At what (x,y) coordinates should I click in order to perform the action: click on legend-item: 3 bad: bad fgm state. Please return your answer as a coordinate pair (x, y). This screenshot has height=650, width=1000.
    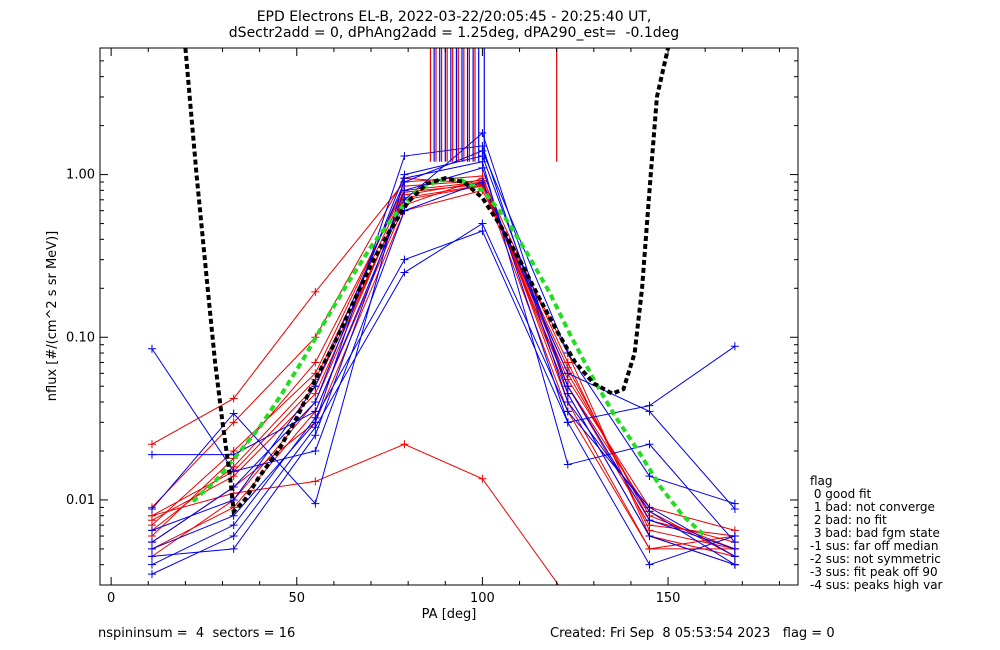
    Looking at the image, I should click on (875, 533).